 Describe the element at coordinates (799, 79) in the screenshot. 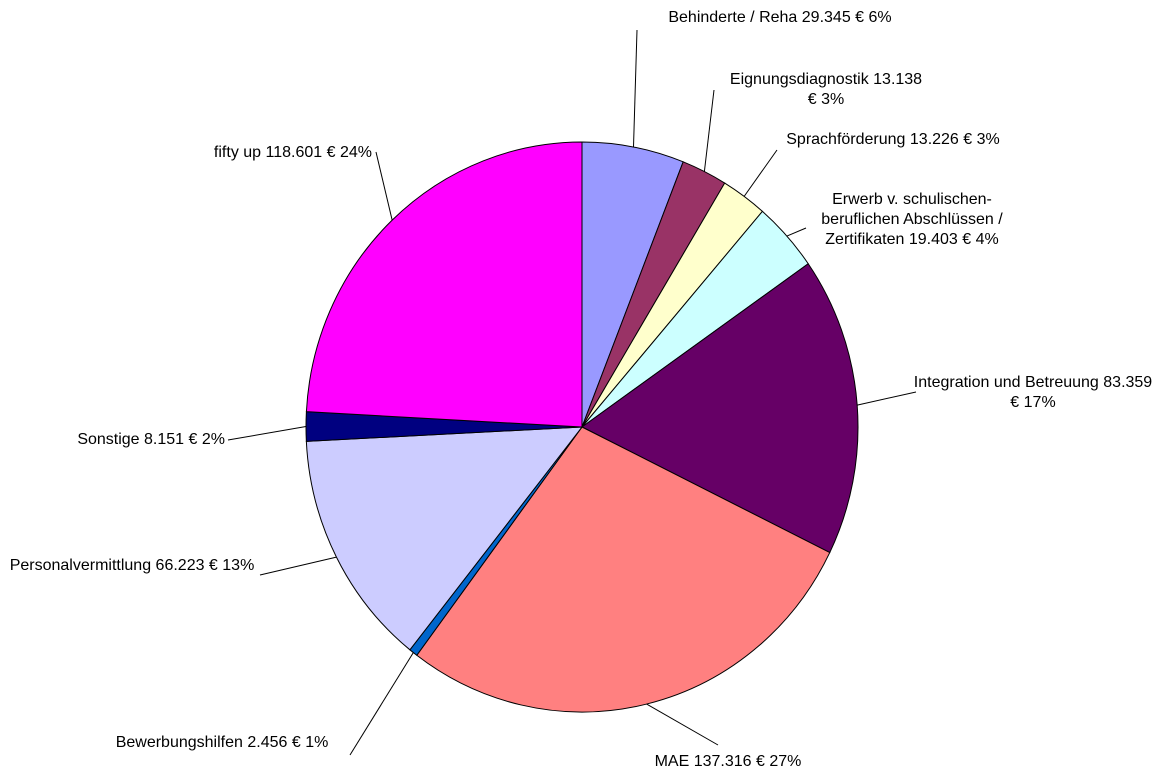

I see `category-label: Eignungsdiagnostik` at that location.